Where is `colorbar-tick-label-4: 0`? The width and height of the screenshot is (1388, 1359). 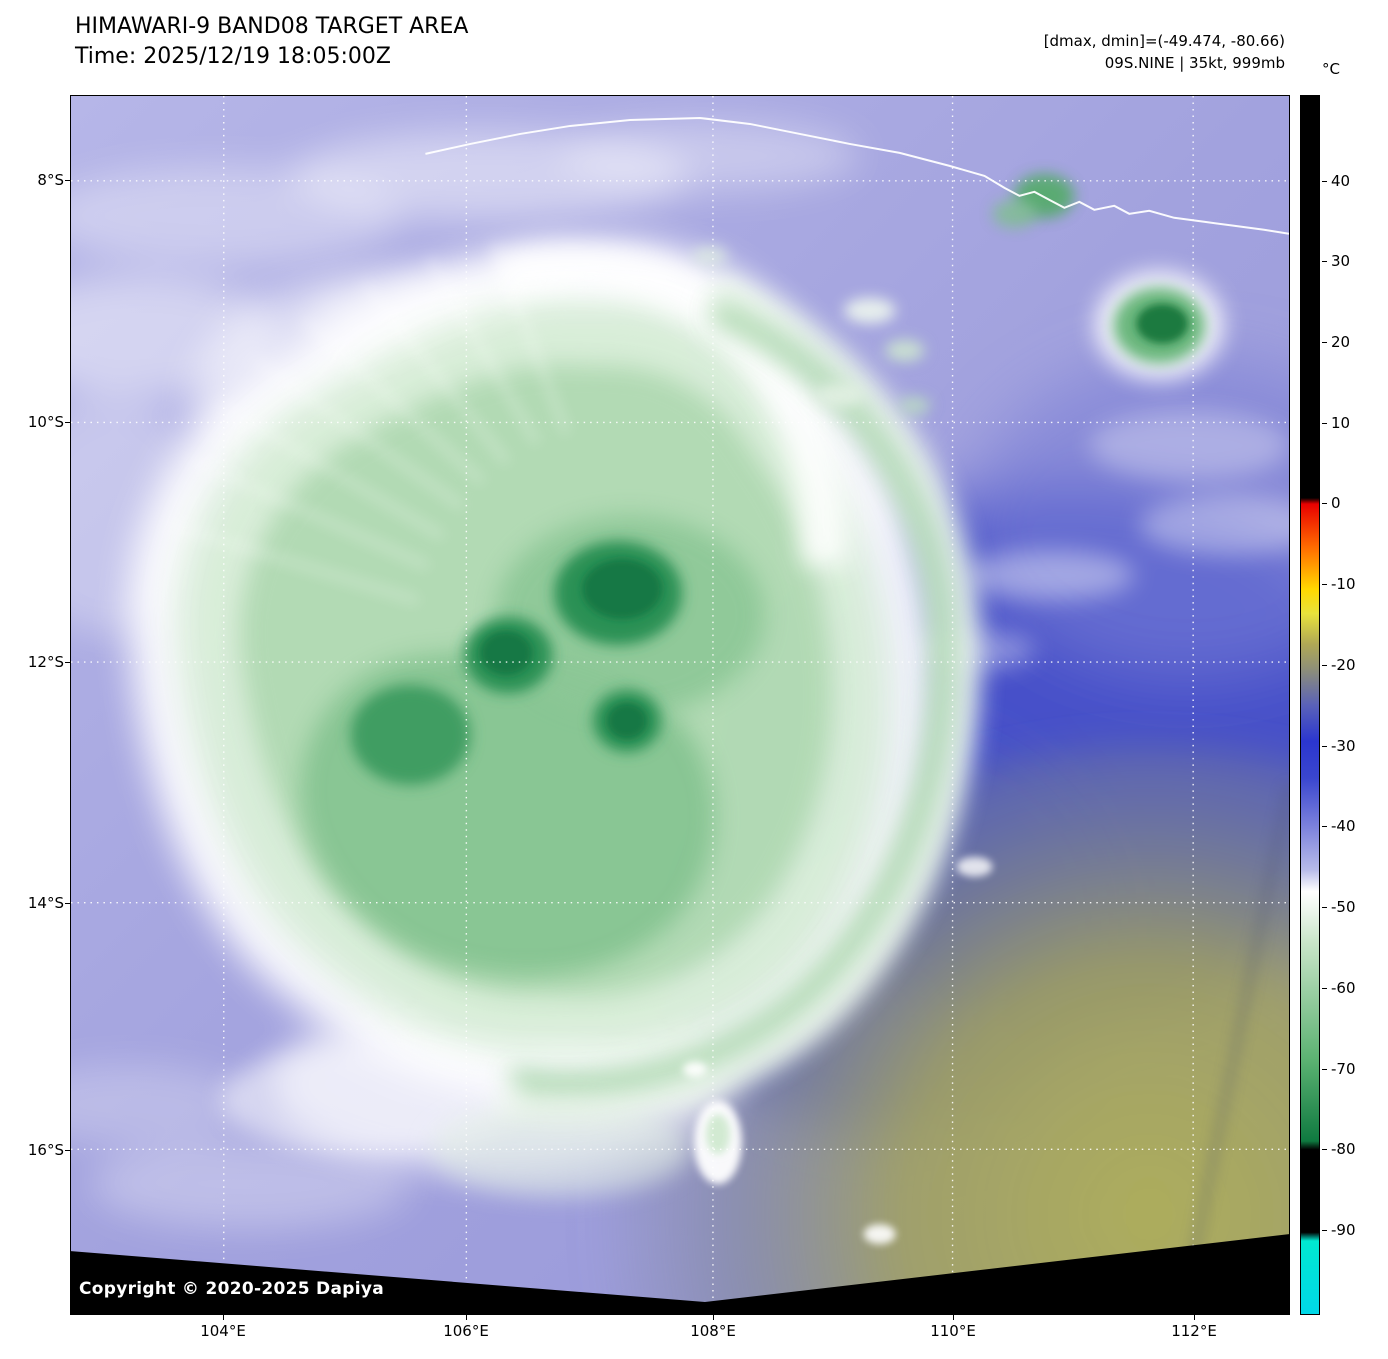
colorbar-tick-label-4: 0 is located at coordinates (1331, 503).